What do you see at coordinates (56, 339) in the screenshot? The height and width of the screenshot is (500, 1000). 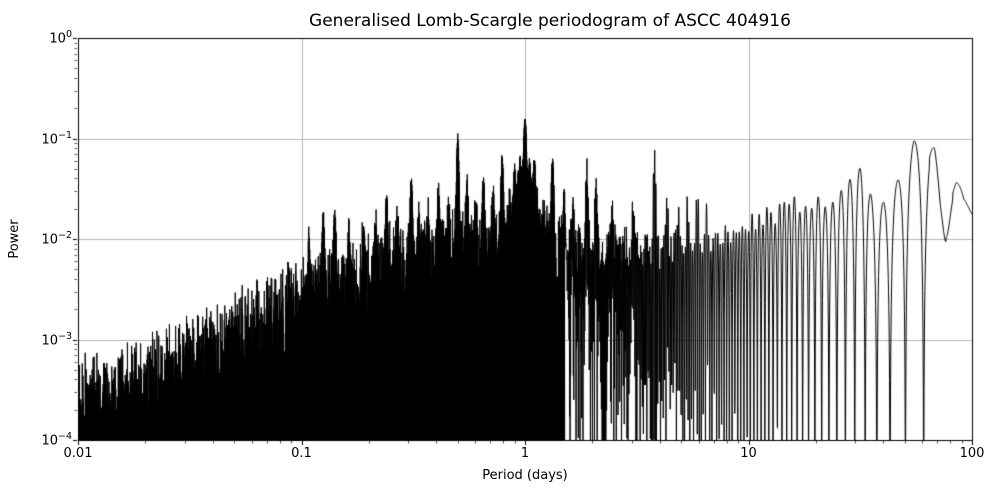 I see `y-tick-label: 10⁻³` at bounding box center [56, 339].